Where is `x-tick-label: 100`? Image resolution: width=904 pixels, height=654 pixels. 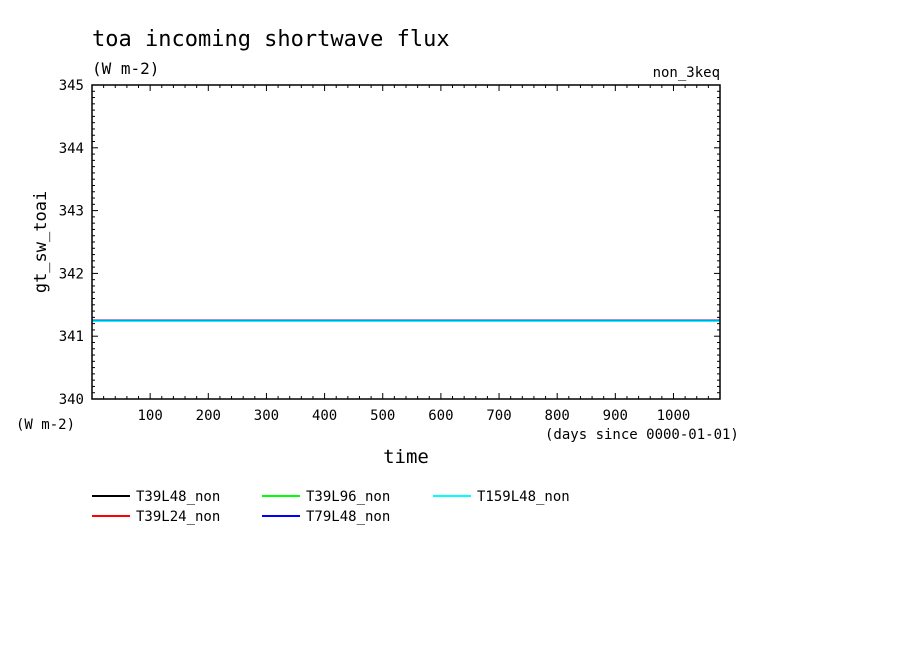 x-tick-label: 100 is located at coordinates (149, 416).